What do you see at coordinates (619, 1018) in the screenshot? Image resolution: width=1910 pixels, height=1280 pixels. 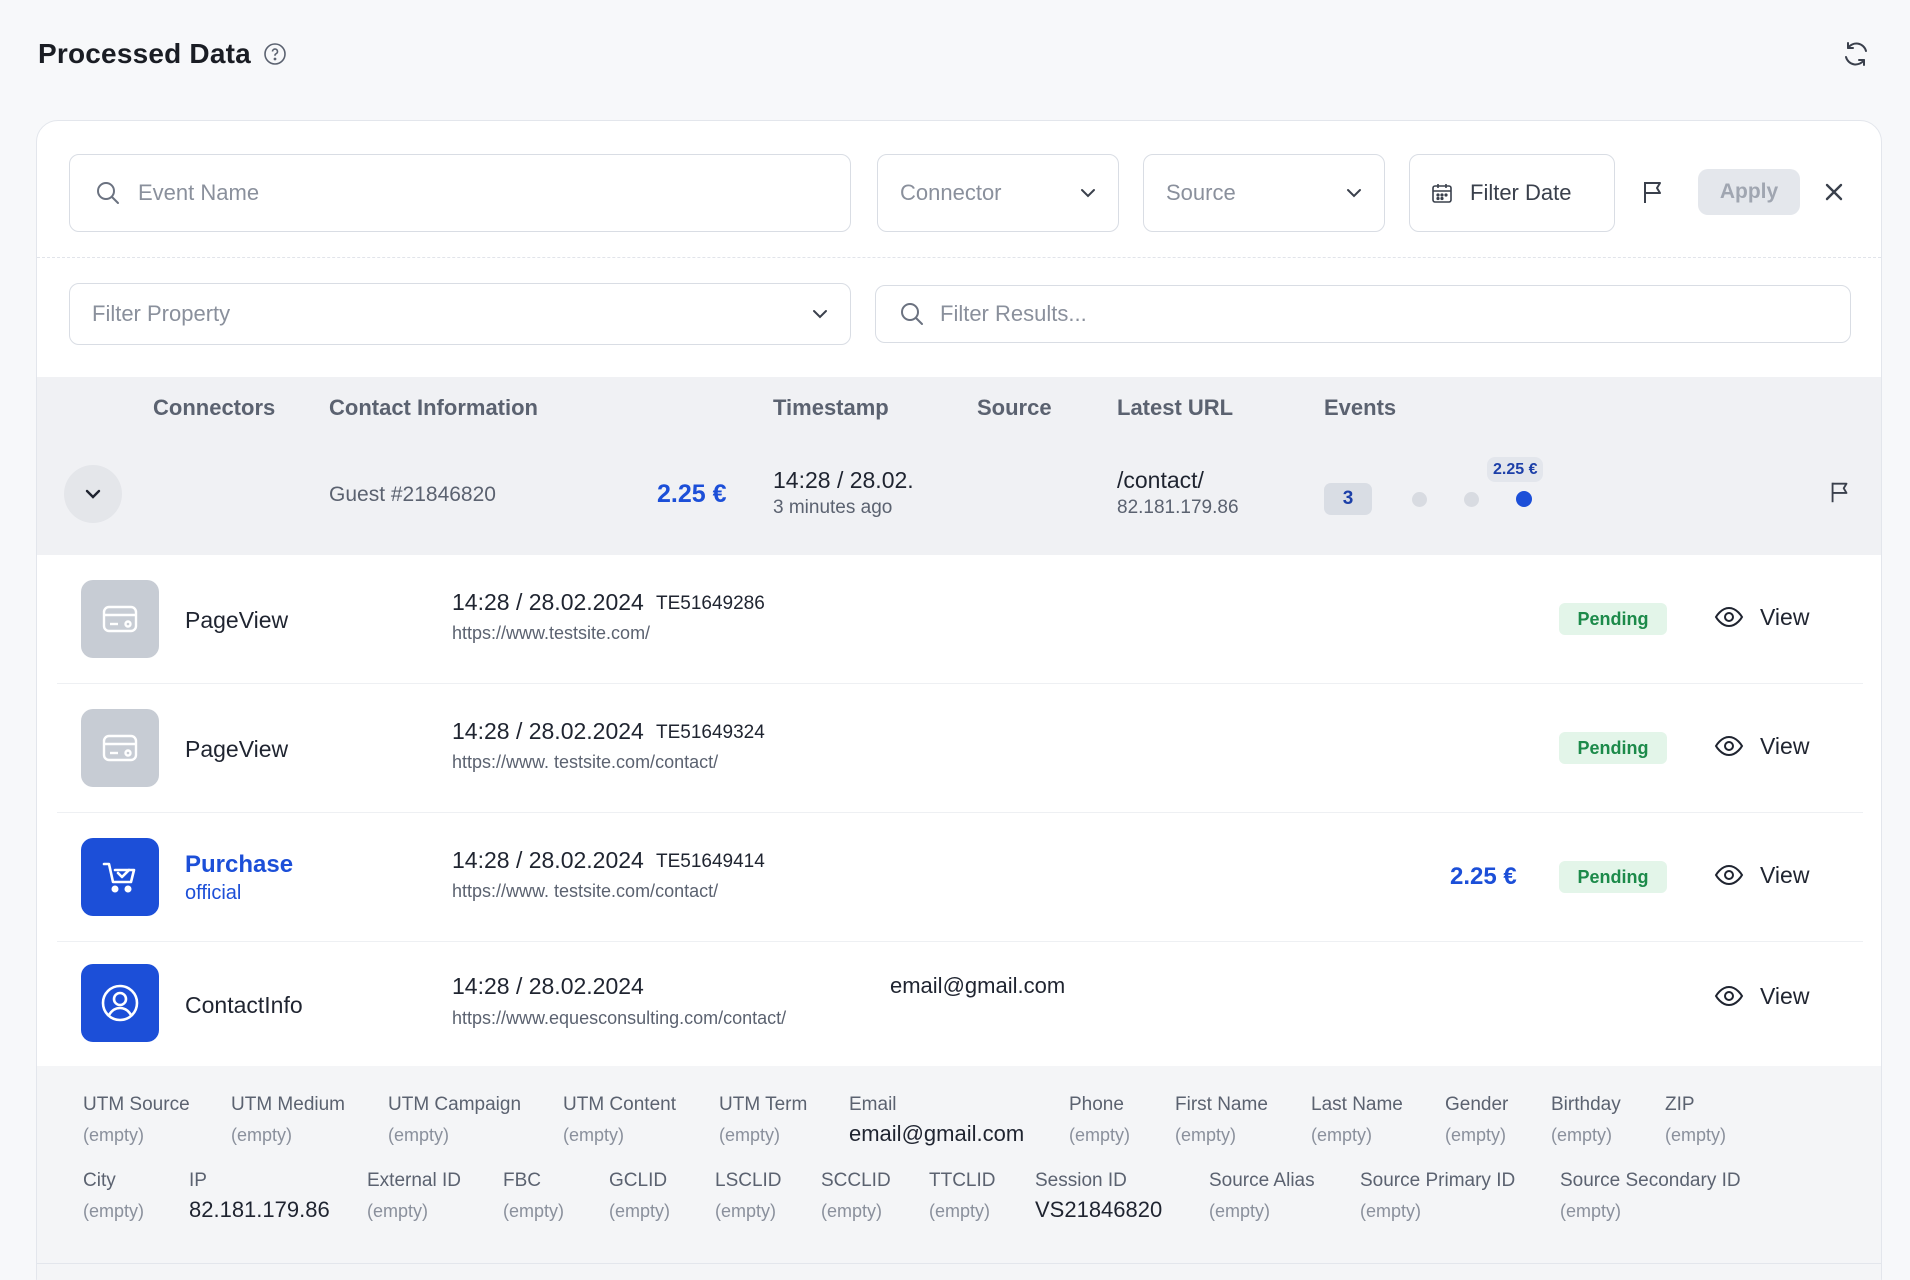 I see `event-url: https://www.equesconsulting.com/contact/` at bounding box center [619, 1018].